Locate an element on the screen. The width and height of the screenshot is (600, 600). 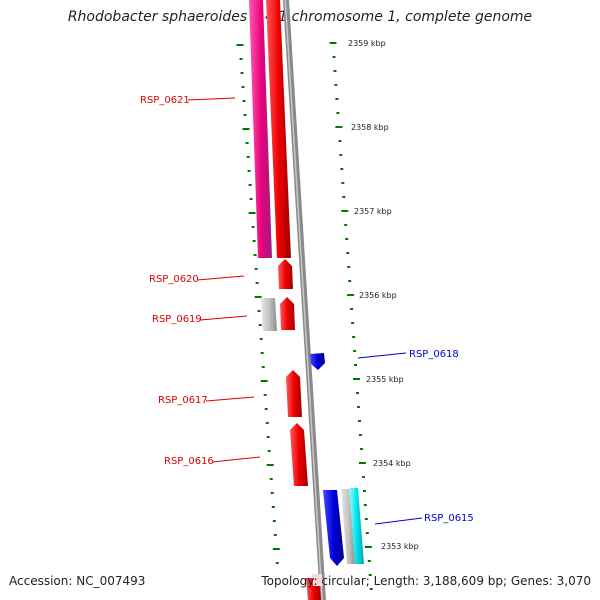
gene-rsp-0621-pink is located at coordinates (260, 129).